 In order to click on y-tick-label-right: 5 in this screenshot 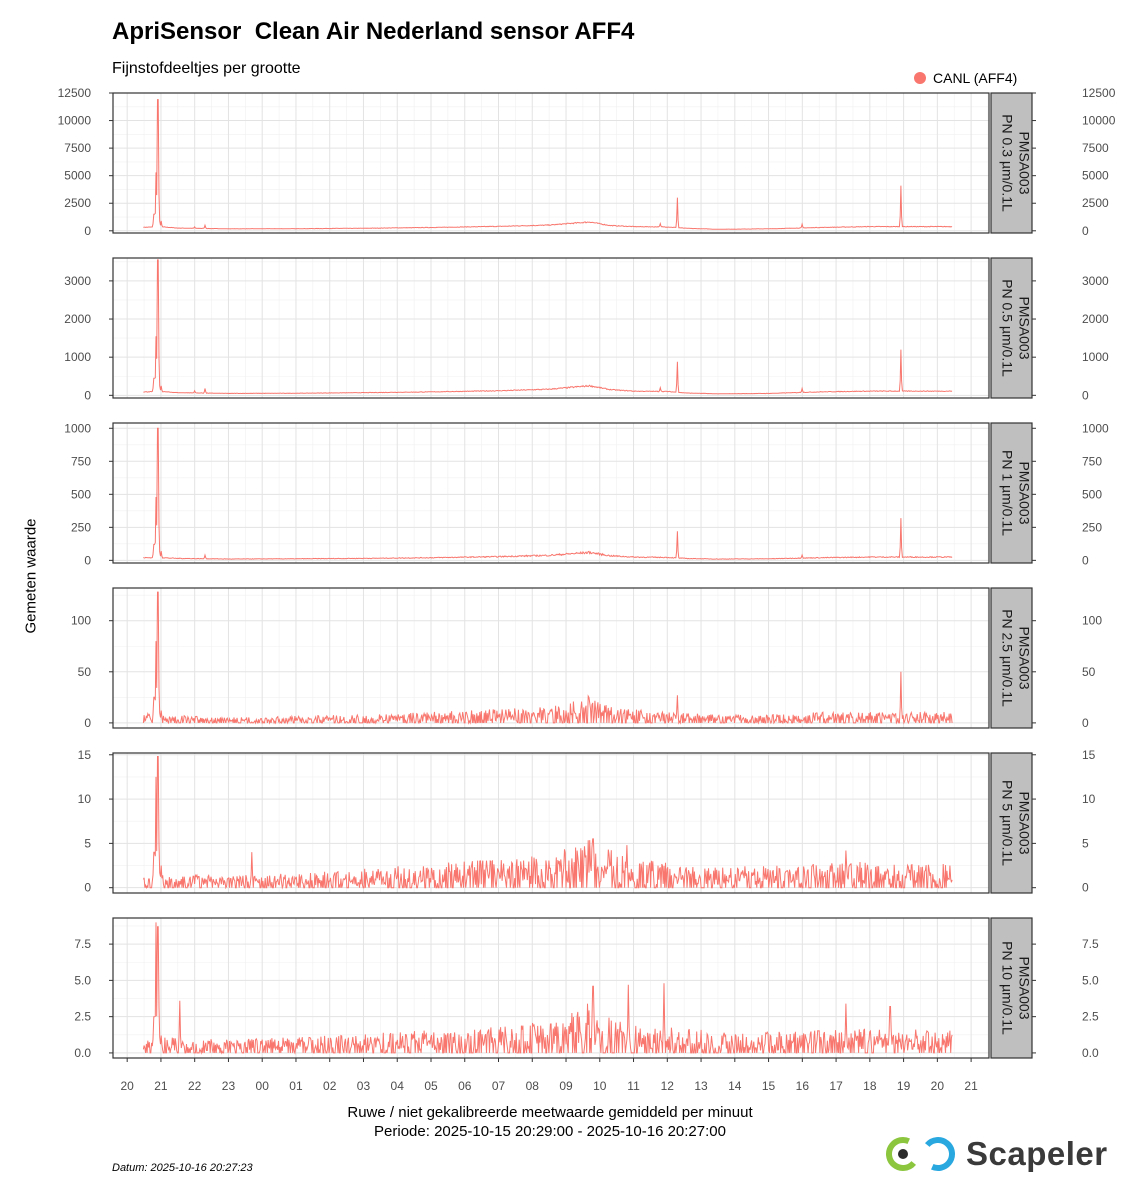, I will do `click(1085, 843)`.